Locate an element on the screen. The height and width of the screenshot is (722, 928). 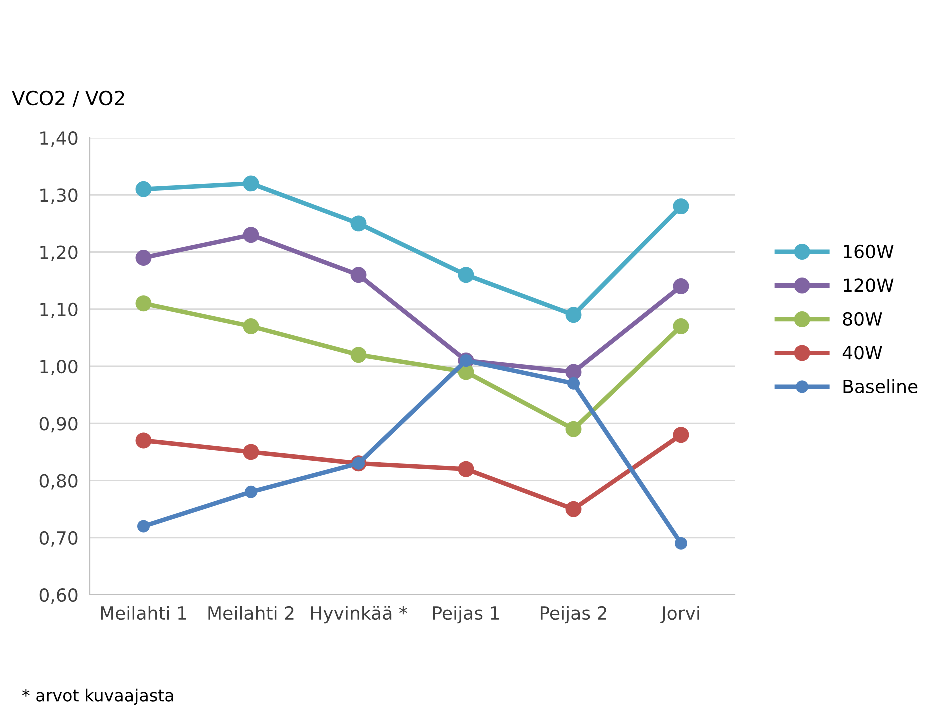
legend-label: 80W is located at coordinates (862, 319).